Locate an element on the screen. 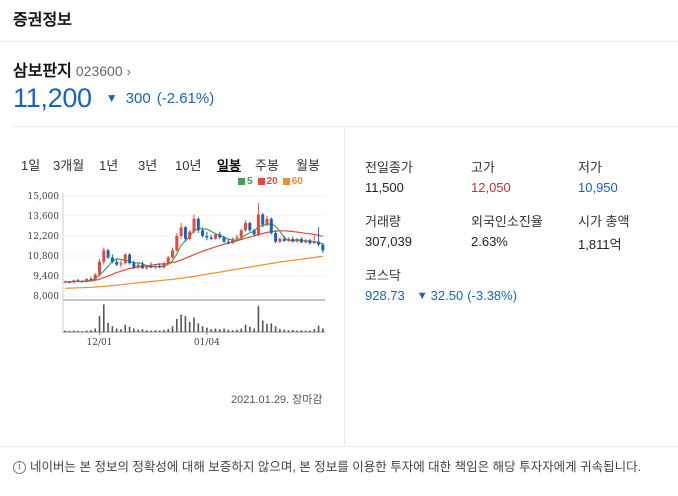 The height and width of the screenshot is (496, 678). tab-weekly: 주봉 is located at coordinates (267, 165).